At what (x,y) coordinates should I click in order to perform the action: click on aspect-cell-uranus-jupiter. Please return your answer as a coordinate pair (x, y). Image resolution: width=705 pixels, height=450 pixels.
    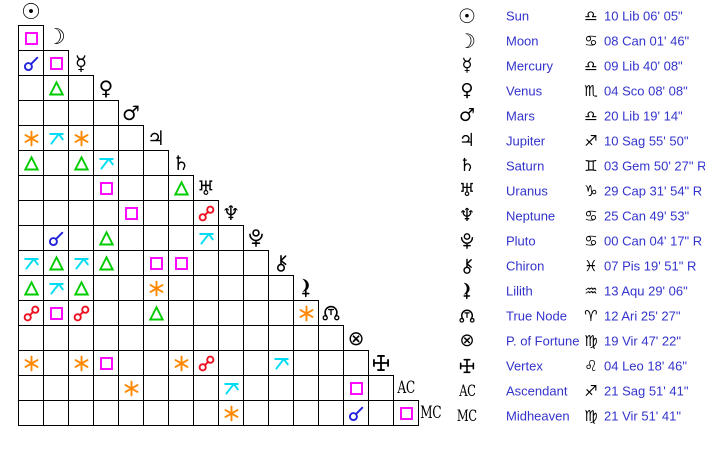
    Looking at the image, I should click on (156, 188).